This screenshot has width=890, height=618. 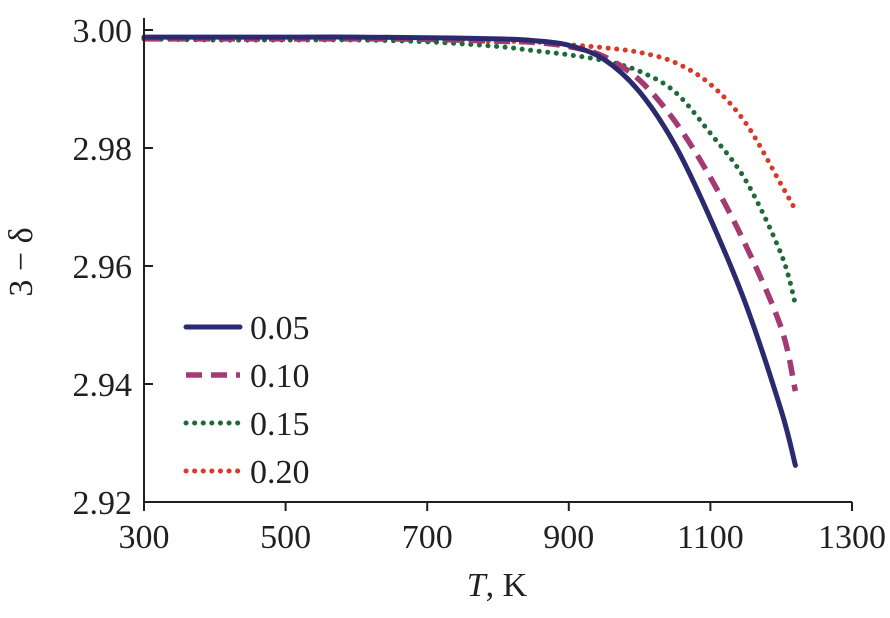 I want to click on x-tick-label: 1100, so click(x=710, y=537).